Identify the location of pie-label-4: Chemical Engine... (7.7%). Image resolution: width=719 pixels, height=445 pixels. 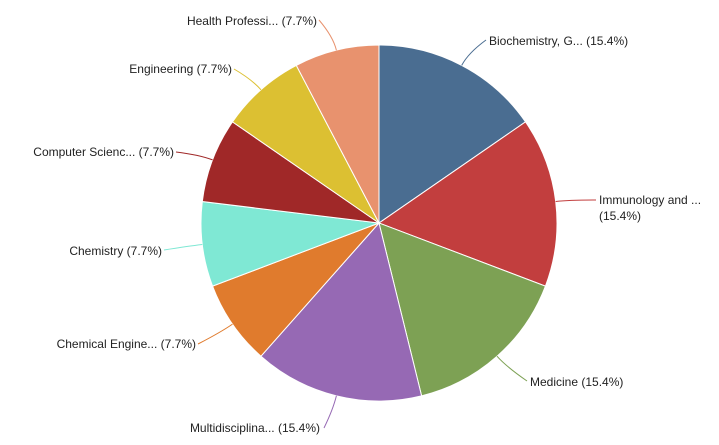
(126, 344).